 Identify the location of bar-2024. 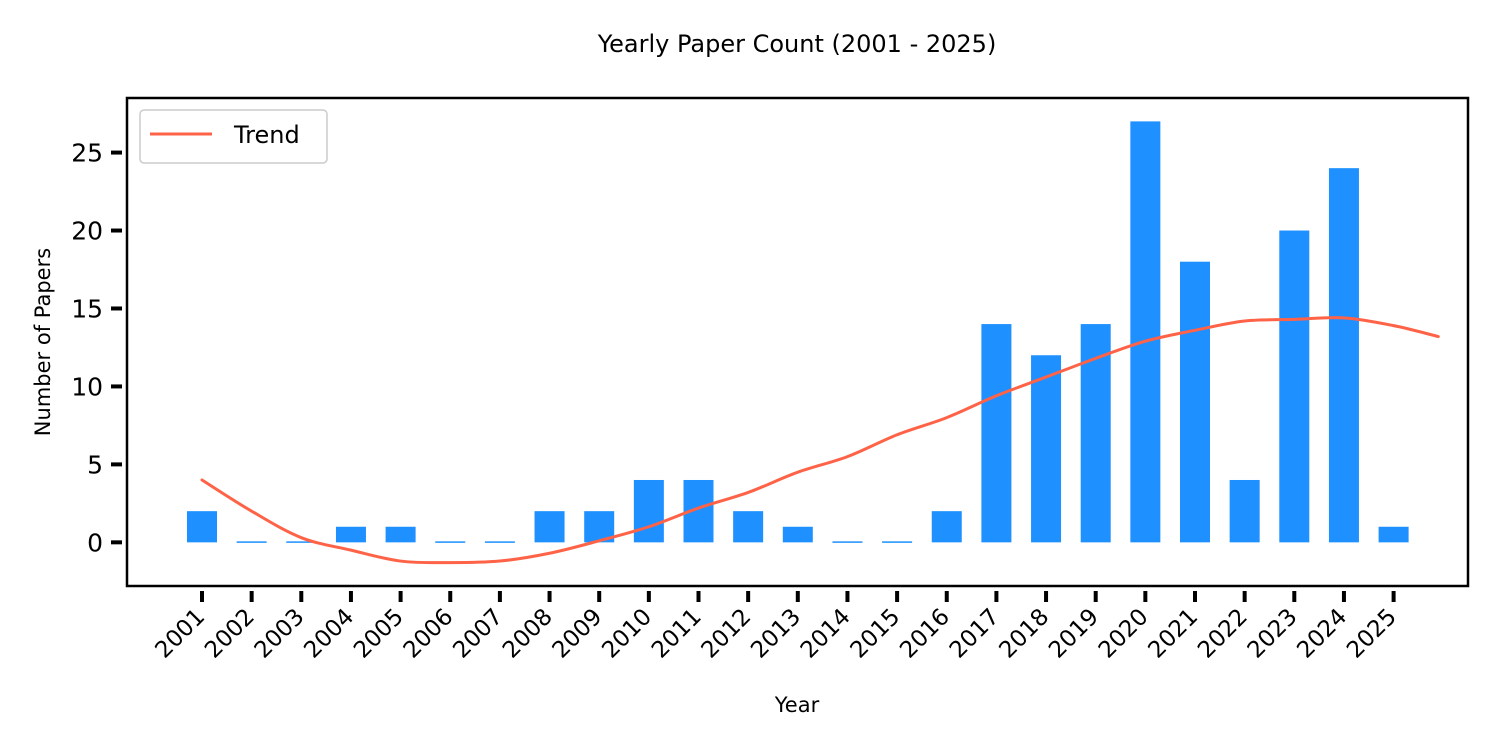
(1343, 355).